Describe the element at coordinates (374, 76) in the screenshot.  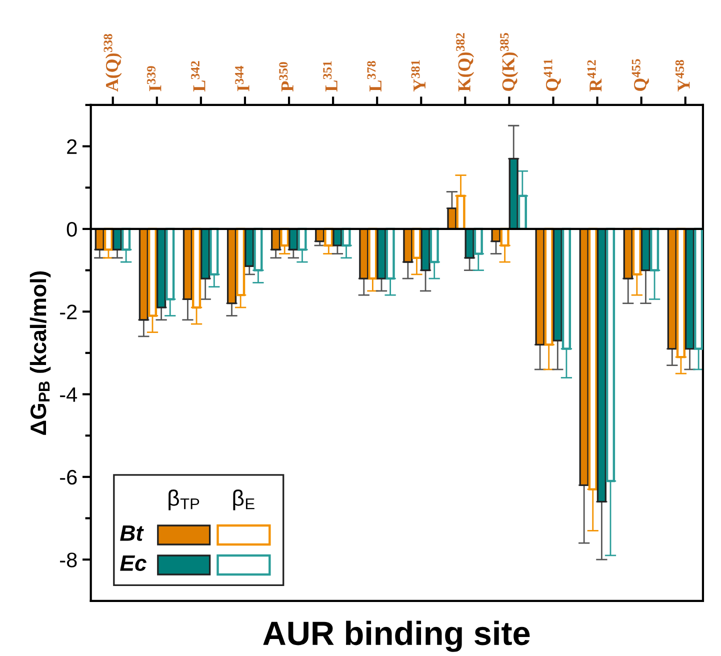
I see `x-tick-label: L$^{378}$` at that location.